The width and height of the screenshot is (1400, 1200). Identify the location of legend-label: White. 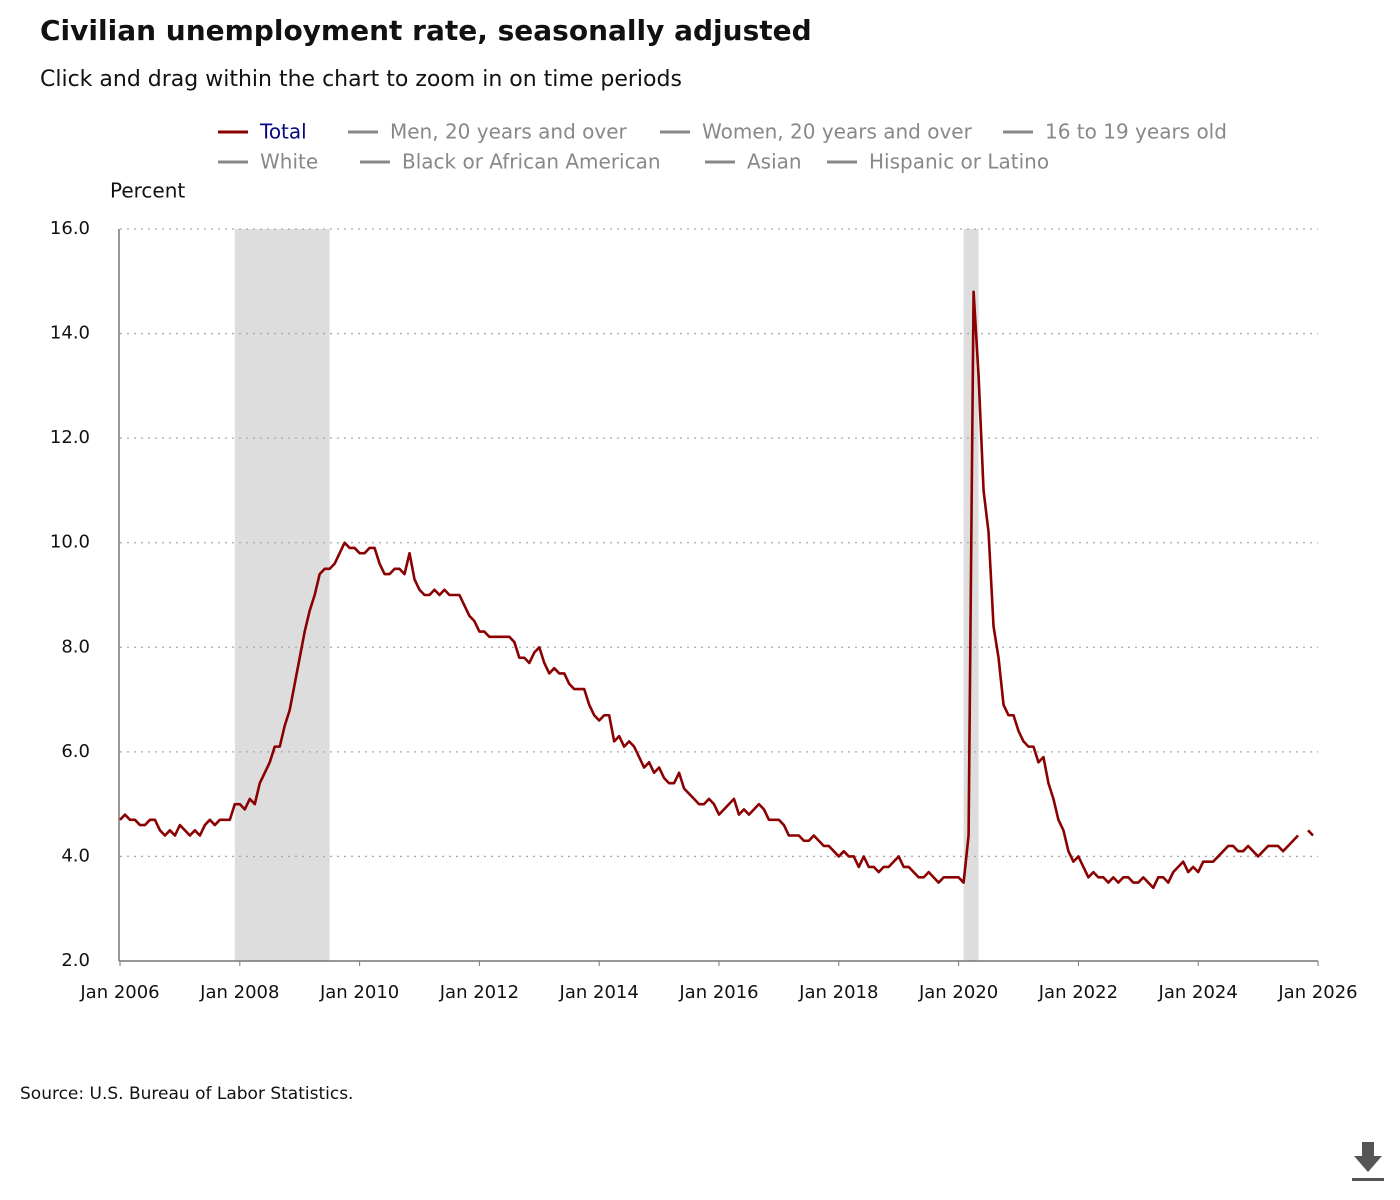
(289, 162).